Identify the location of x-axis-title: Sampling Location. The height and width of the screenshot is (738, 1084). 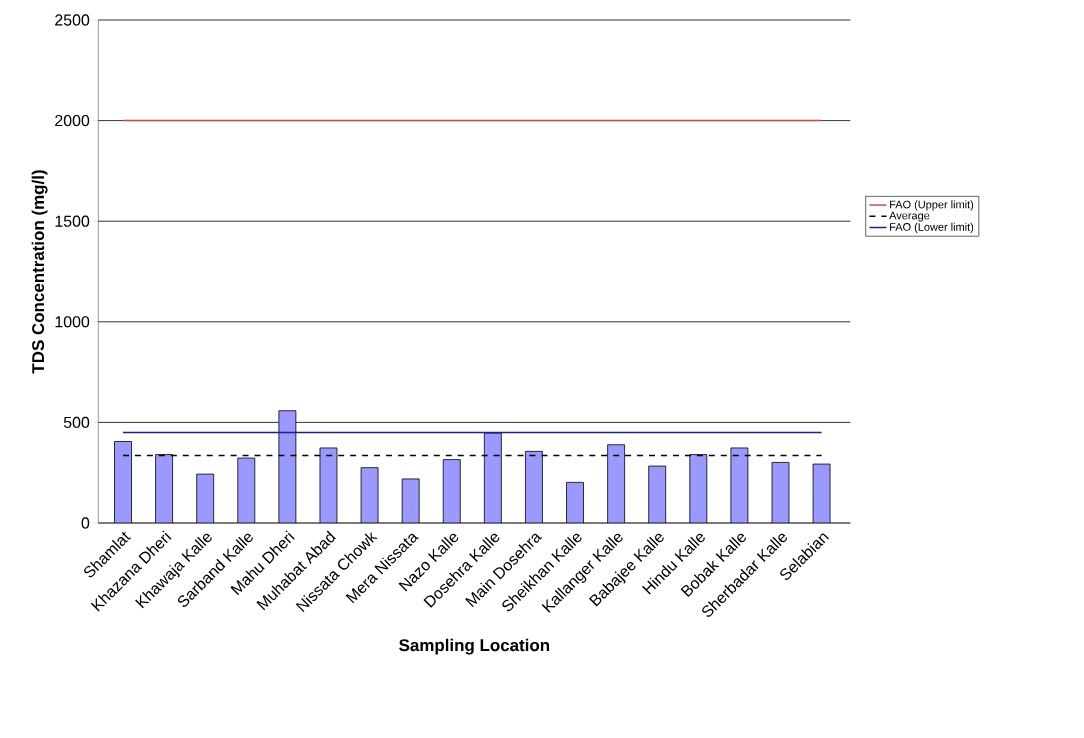
(474, 646).